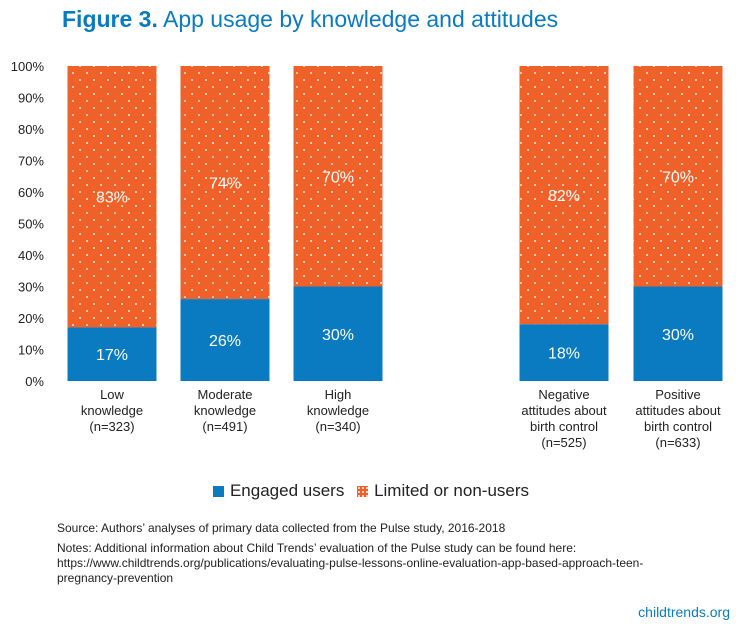 Image resolution: width=742 pixels, height=631 pixels. What do you see at coordinates (452, 490) in the screenshot?
I see `legend-label-limited: Limited or non-users` at bounding box center [452, 490].